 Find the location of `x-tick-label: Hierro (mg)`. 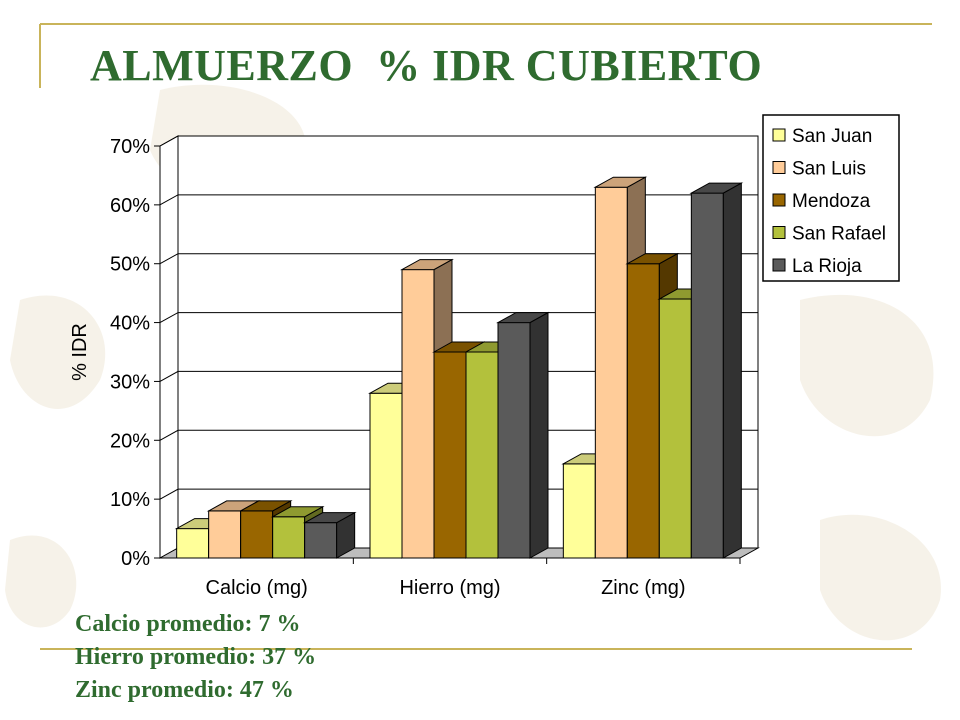

x-tick-label: Hierro (mg) is located at coordinates (449, 588).